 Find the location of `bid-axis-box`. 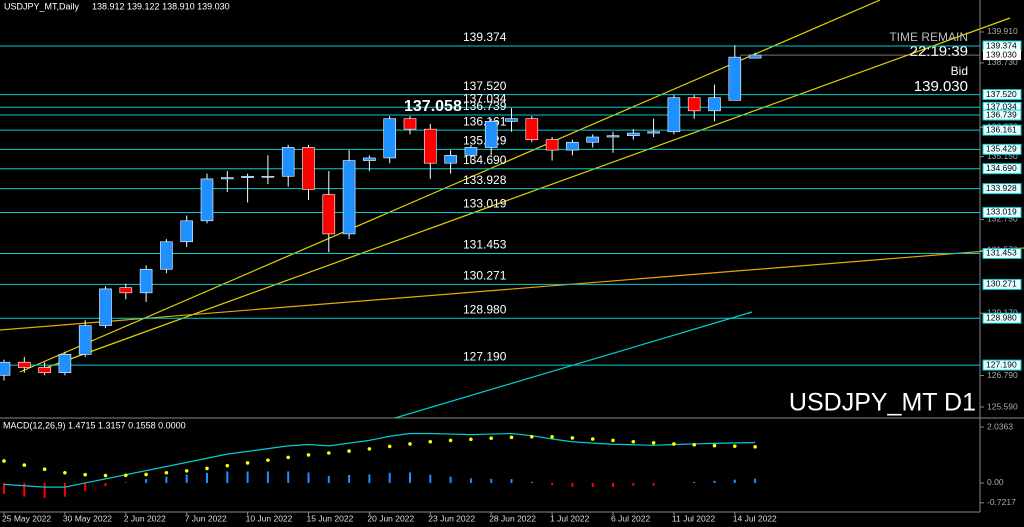

bid-axis-box is located at coordinates (1002, 55).